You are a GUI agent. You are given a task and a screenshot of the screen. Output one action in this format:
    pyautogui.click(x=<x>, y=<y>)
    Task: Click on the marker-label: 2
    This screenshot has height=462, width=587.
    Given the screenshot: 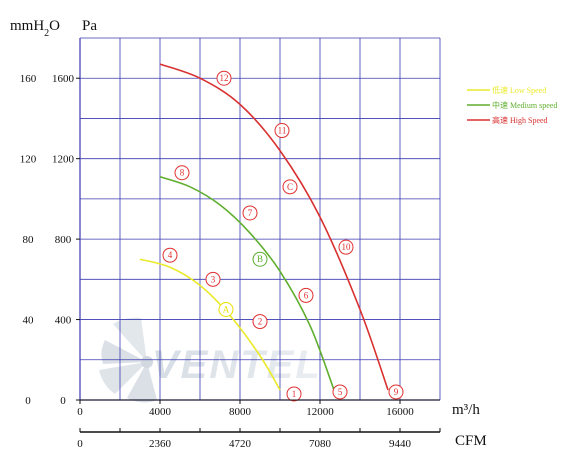 What is the action you would take?
    pyautogui.click(x=260, y=322)
    